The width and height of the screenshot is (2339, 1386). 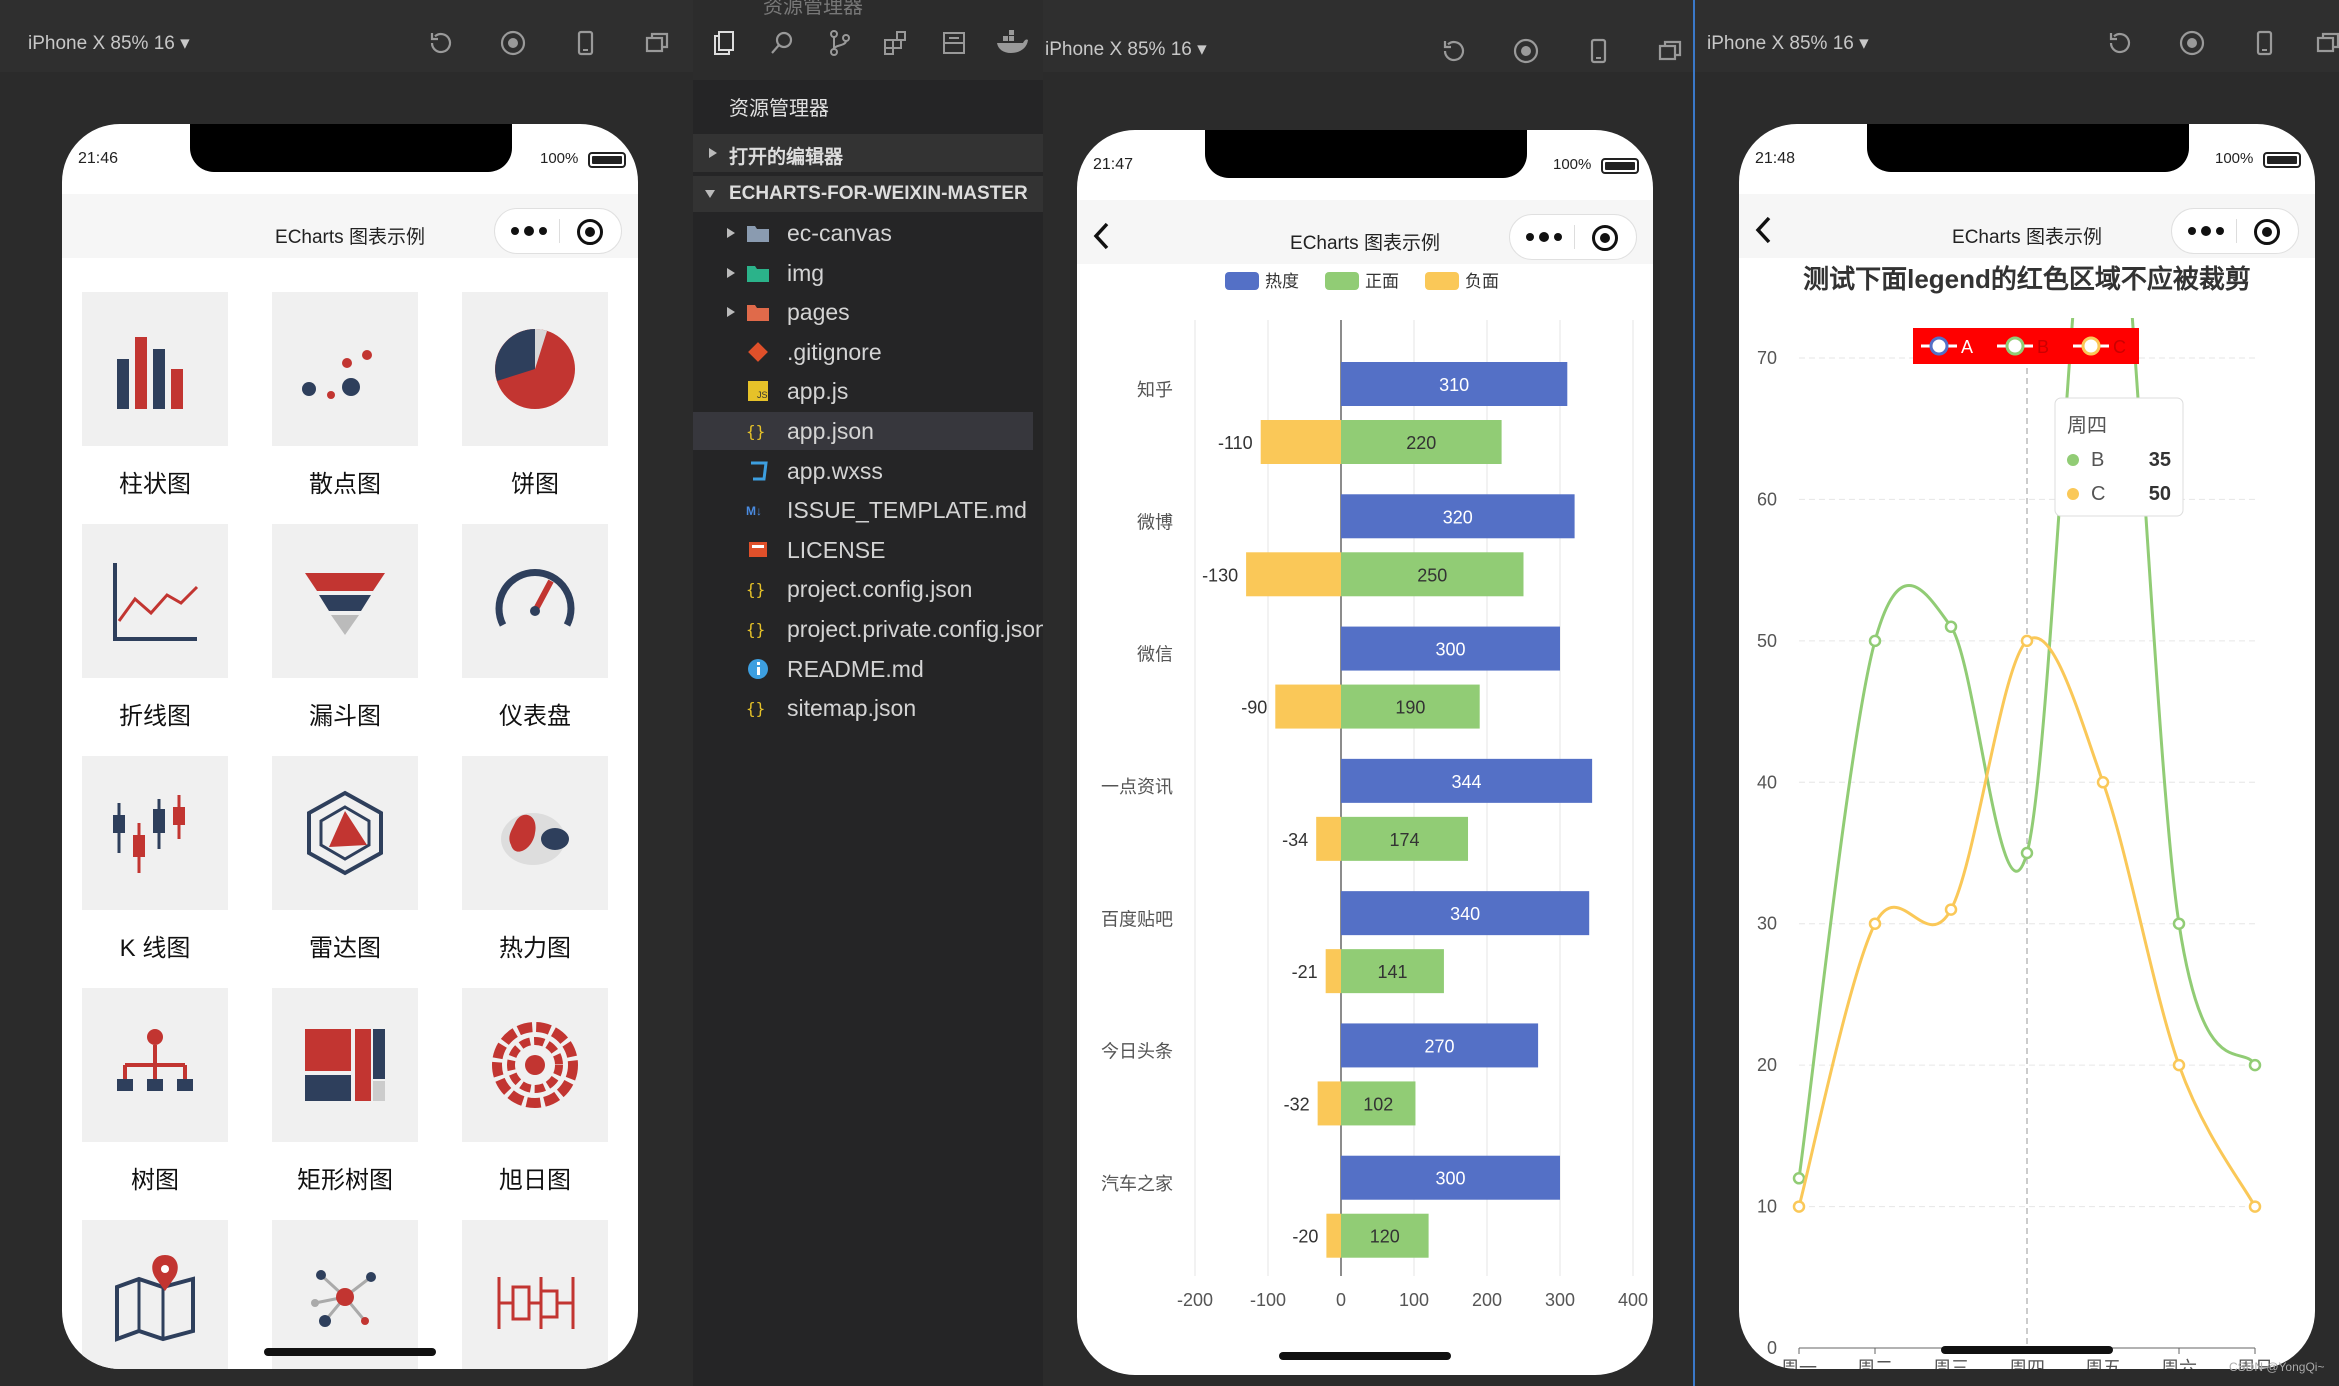 I want to click on chart-type-label: 饼图, so click(x=535, y=484).